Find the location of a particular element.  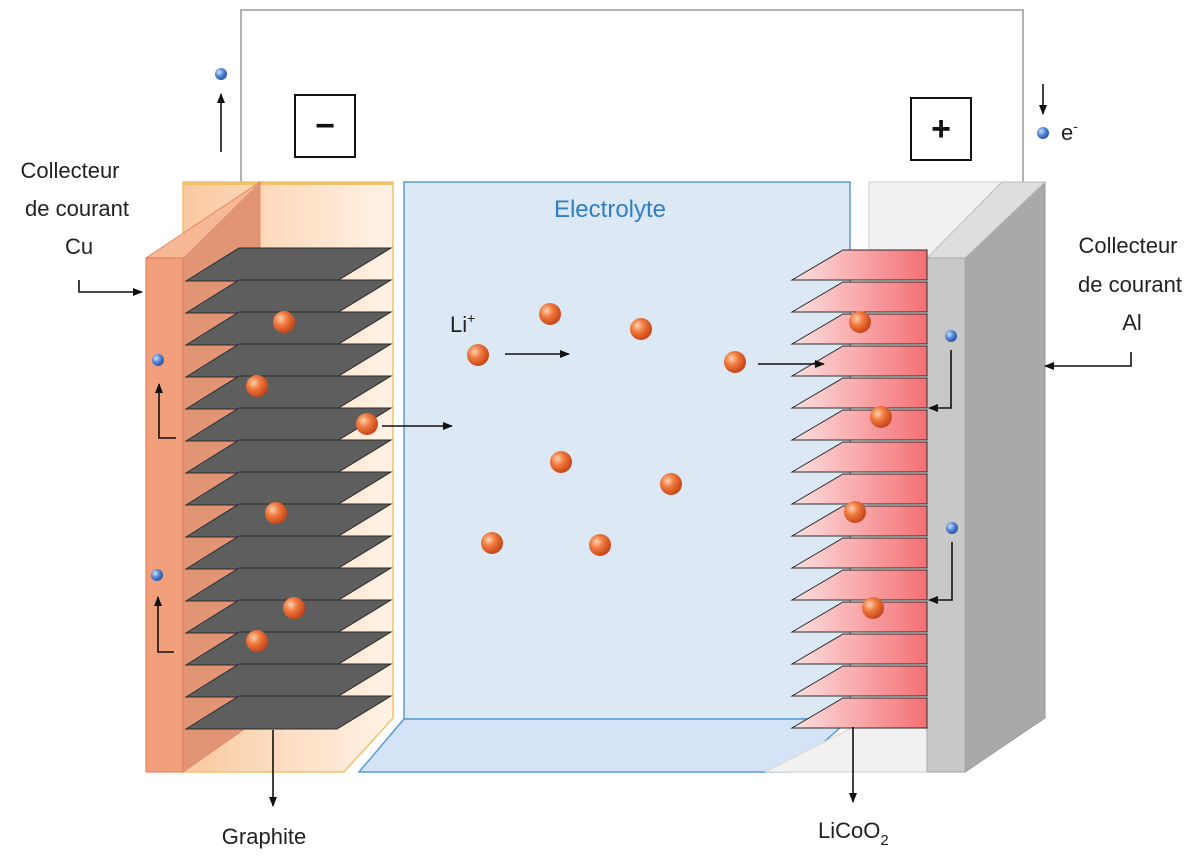

aluminium-collector-front is located at coordinates (946, 515).